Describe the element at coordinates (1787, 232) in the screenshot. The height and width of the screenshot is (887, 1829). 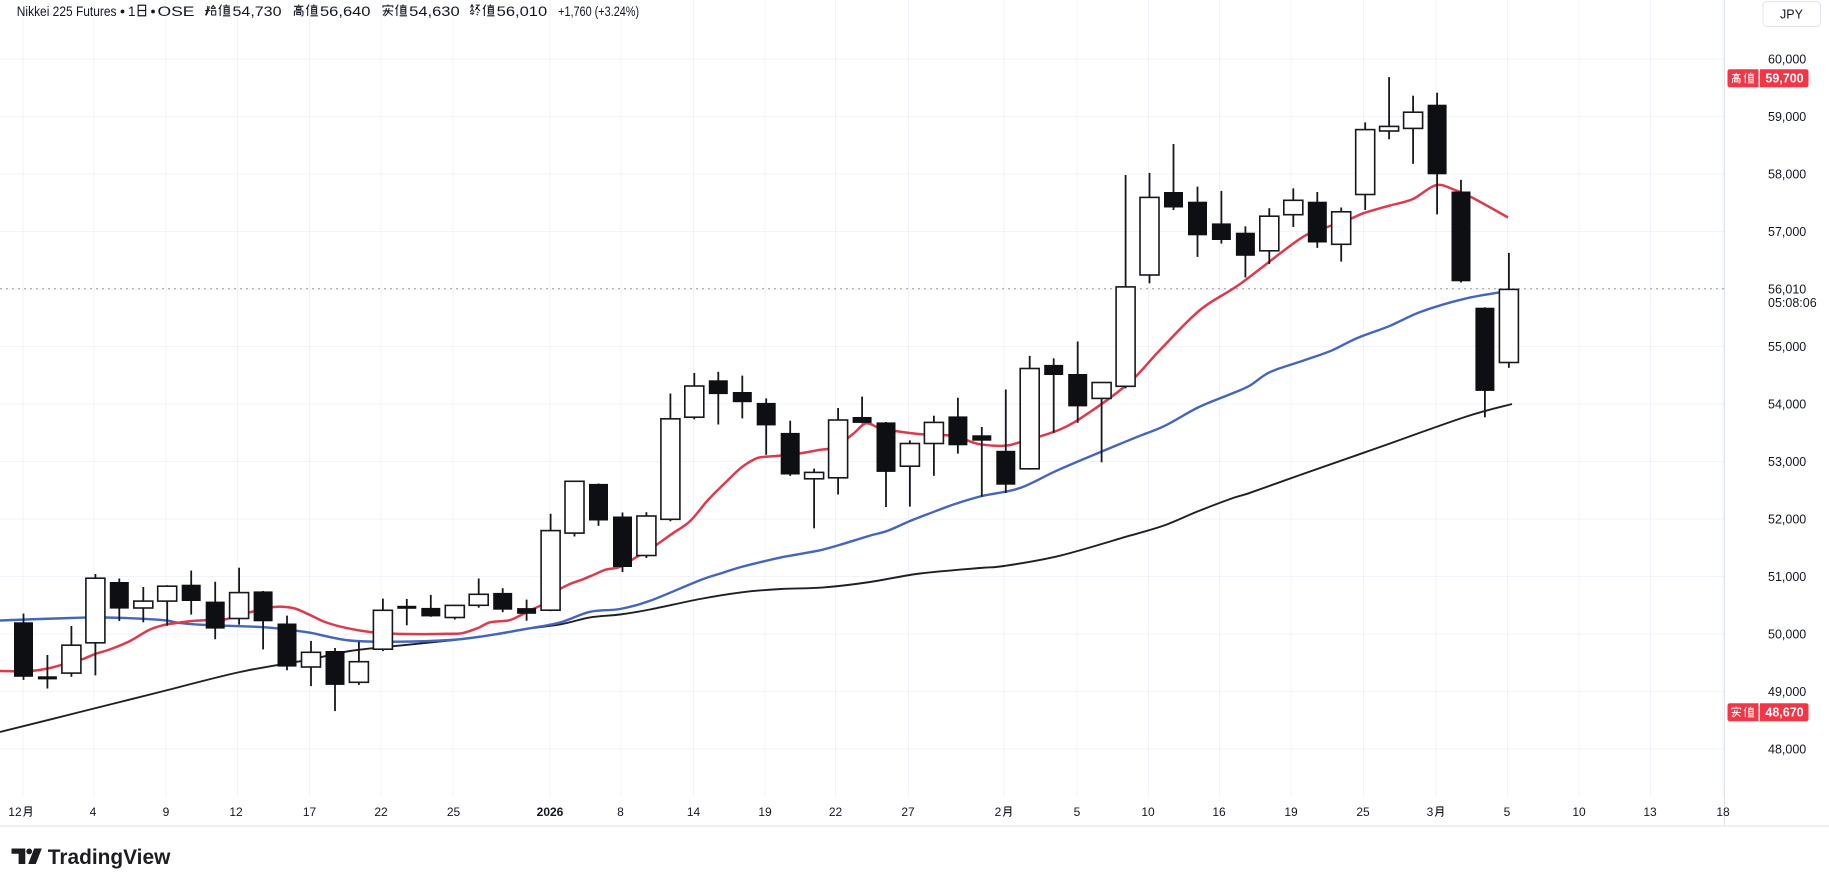
I see `svg-text: 57,000` at that location.